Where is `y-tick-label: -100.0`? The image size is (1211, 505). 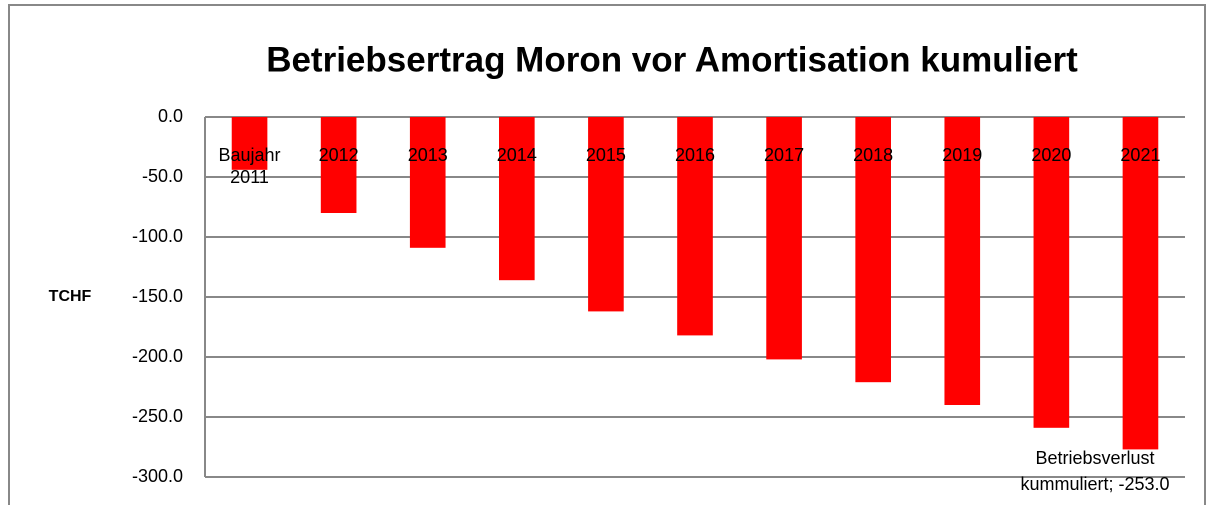
y-tick-label: -100.0 is located at coordinates (157, 236).